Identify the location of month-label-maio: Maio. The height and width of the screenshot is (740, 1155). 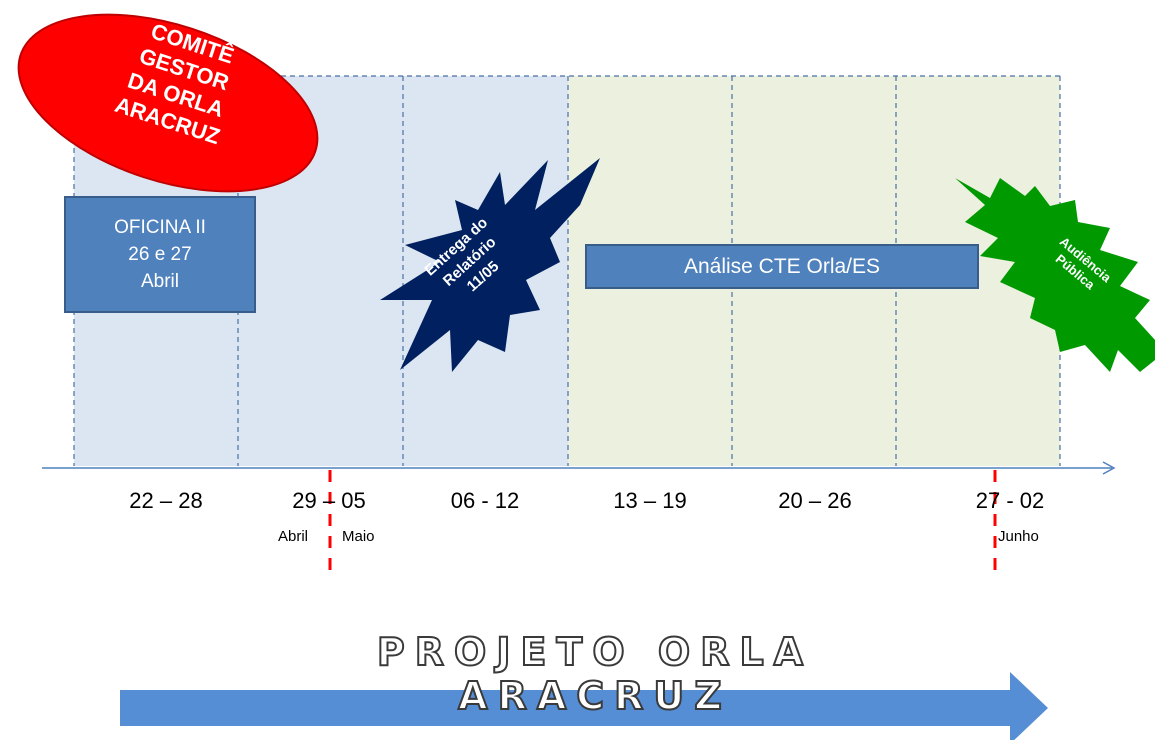
(358, 536).